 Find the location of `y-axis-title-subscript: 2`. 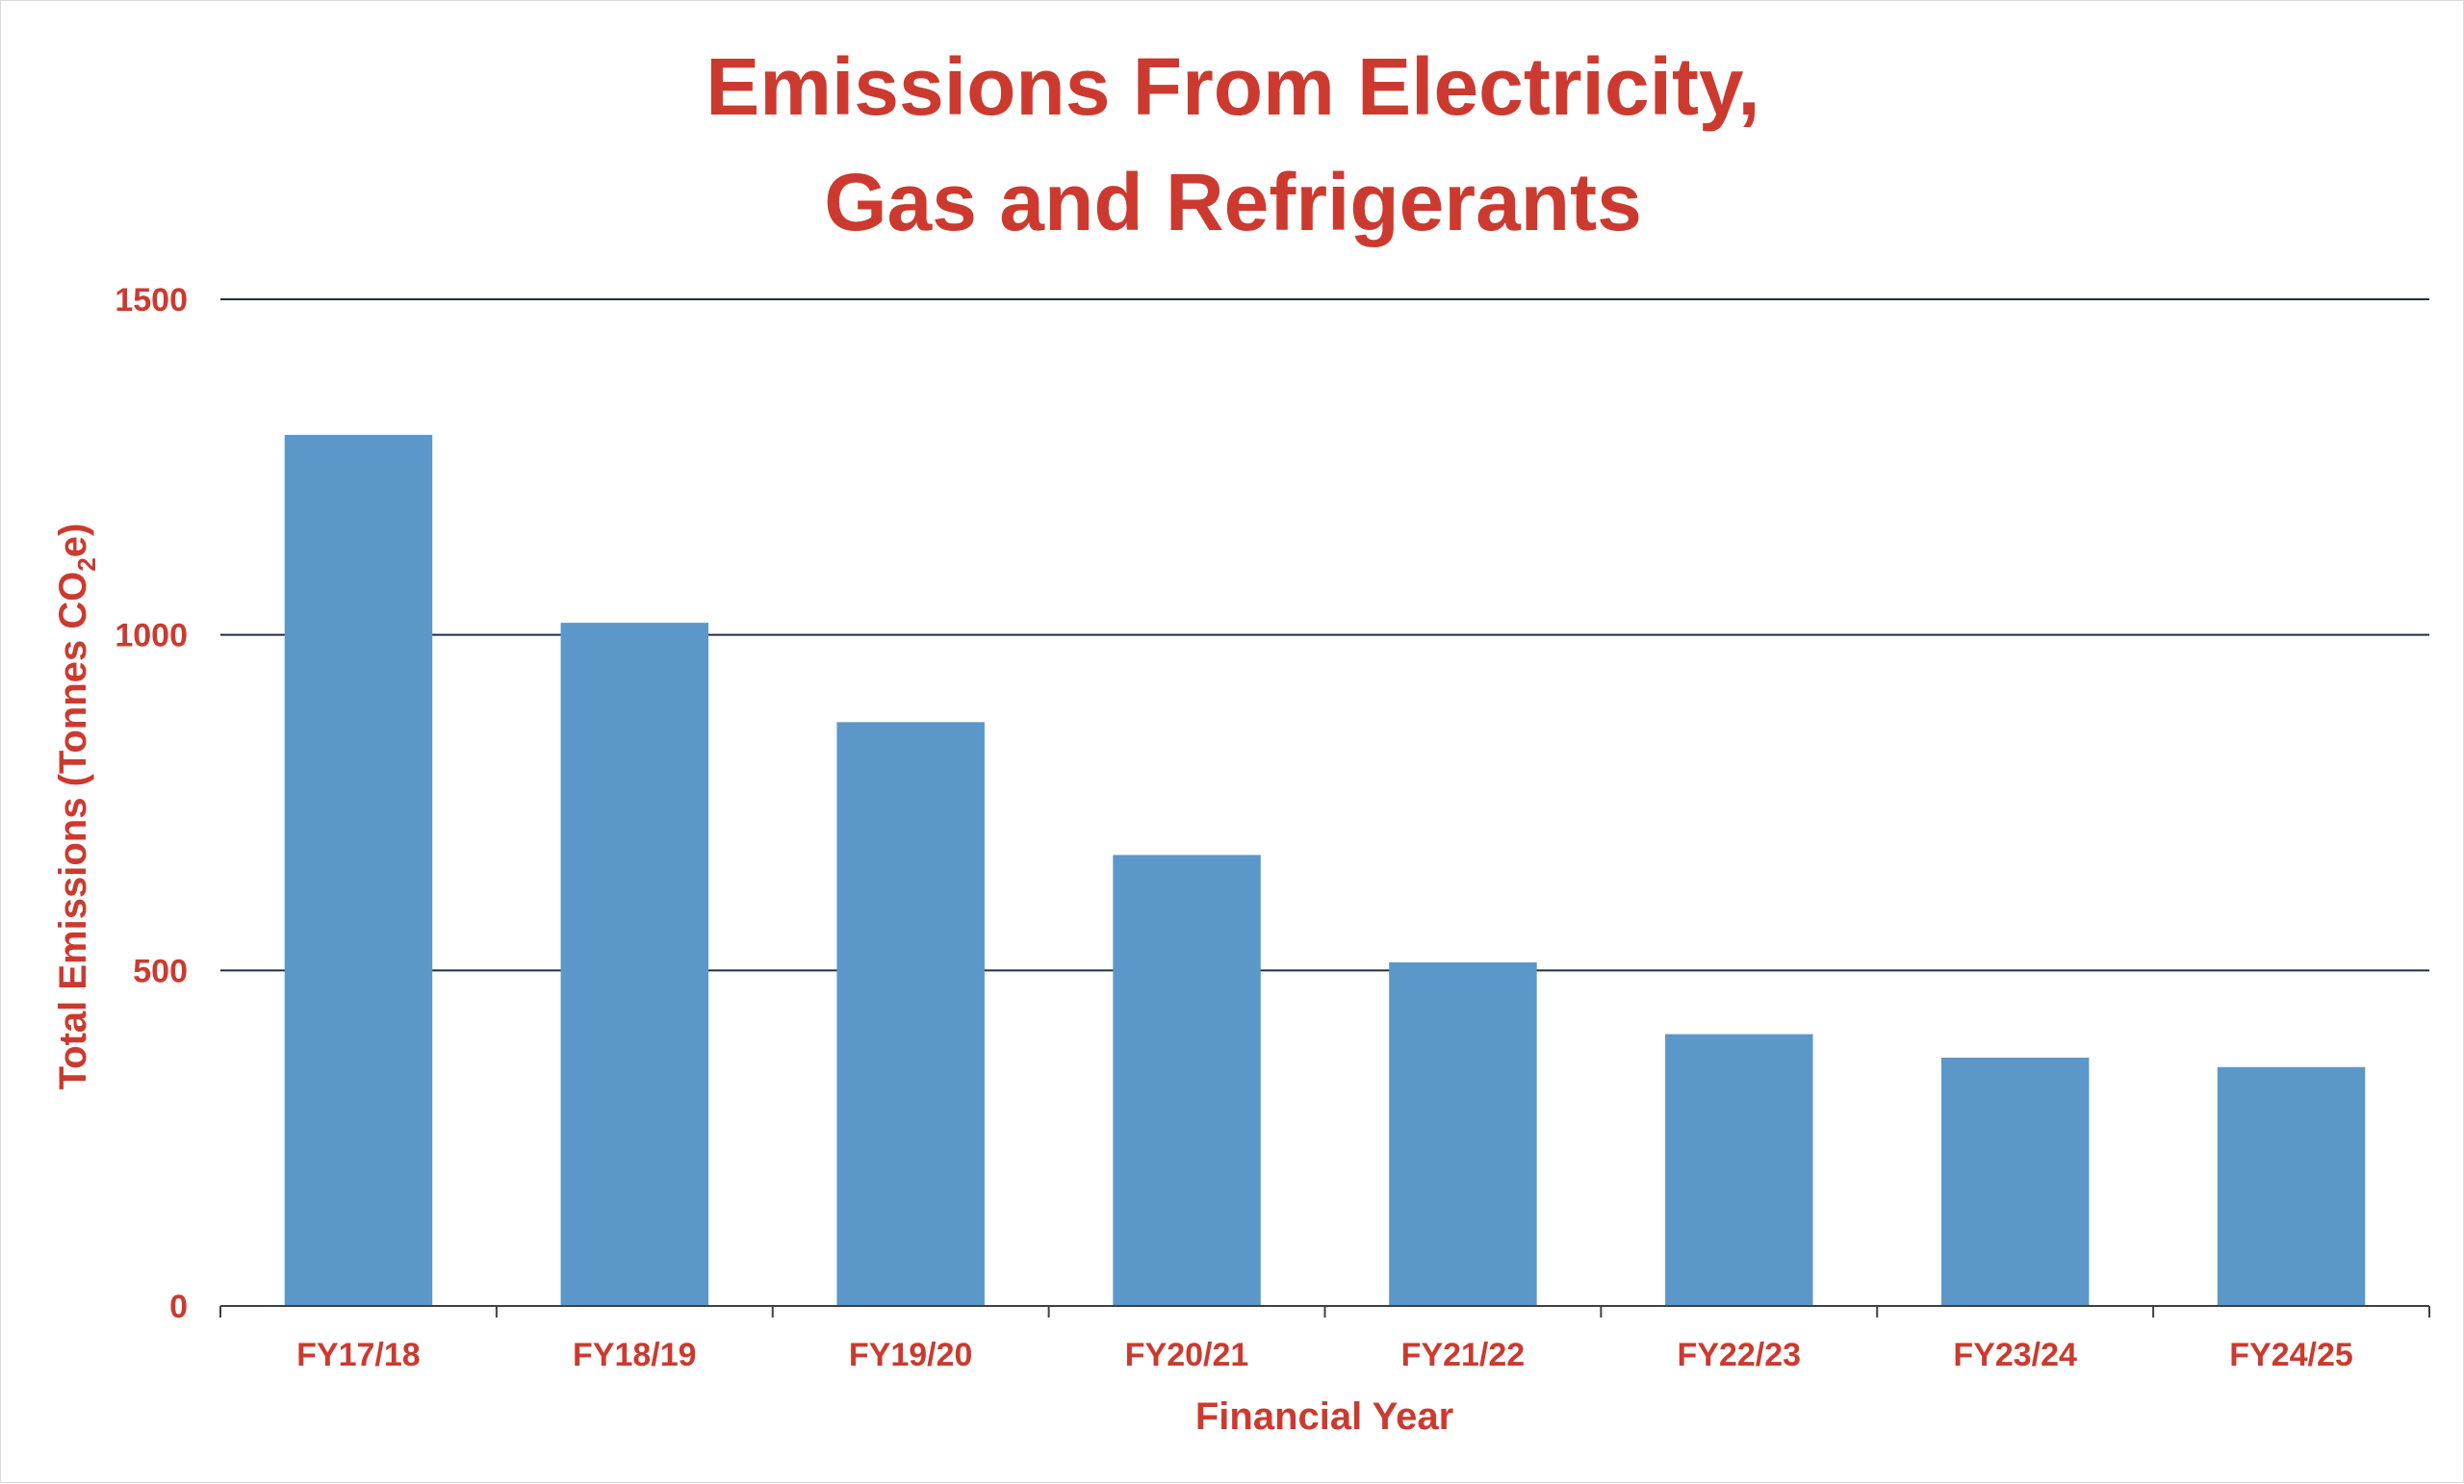

y-axis-title-subscript: 2 is located at coordinates (86, 564).